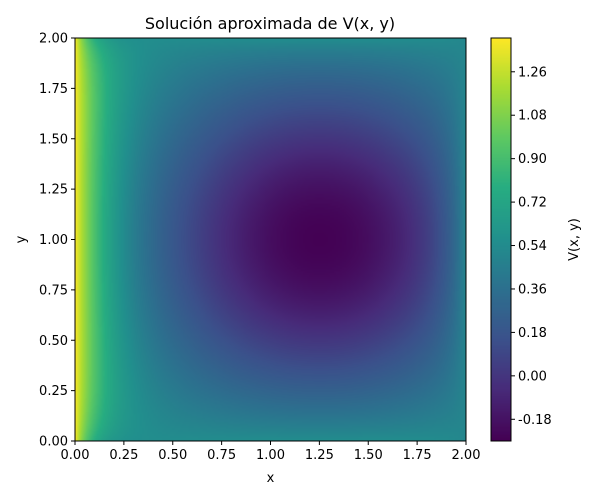 Image resolution: width=600 pixels, height=500 pixels. I want to click on x-tick-label: 0.25, so click(123, 455).